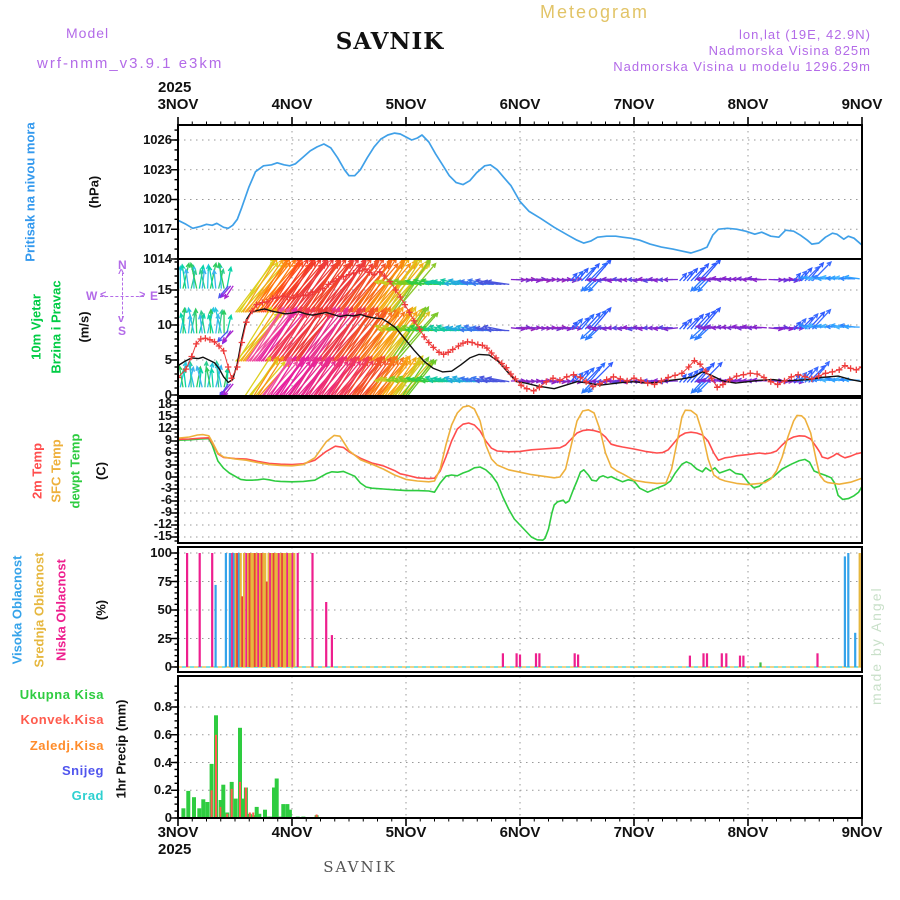  Describe the element at coordinates (168, 464) in the screenshot. I see `y-tick-label: 3` at that location.